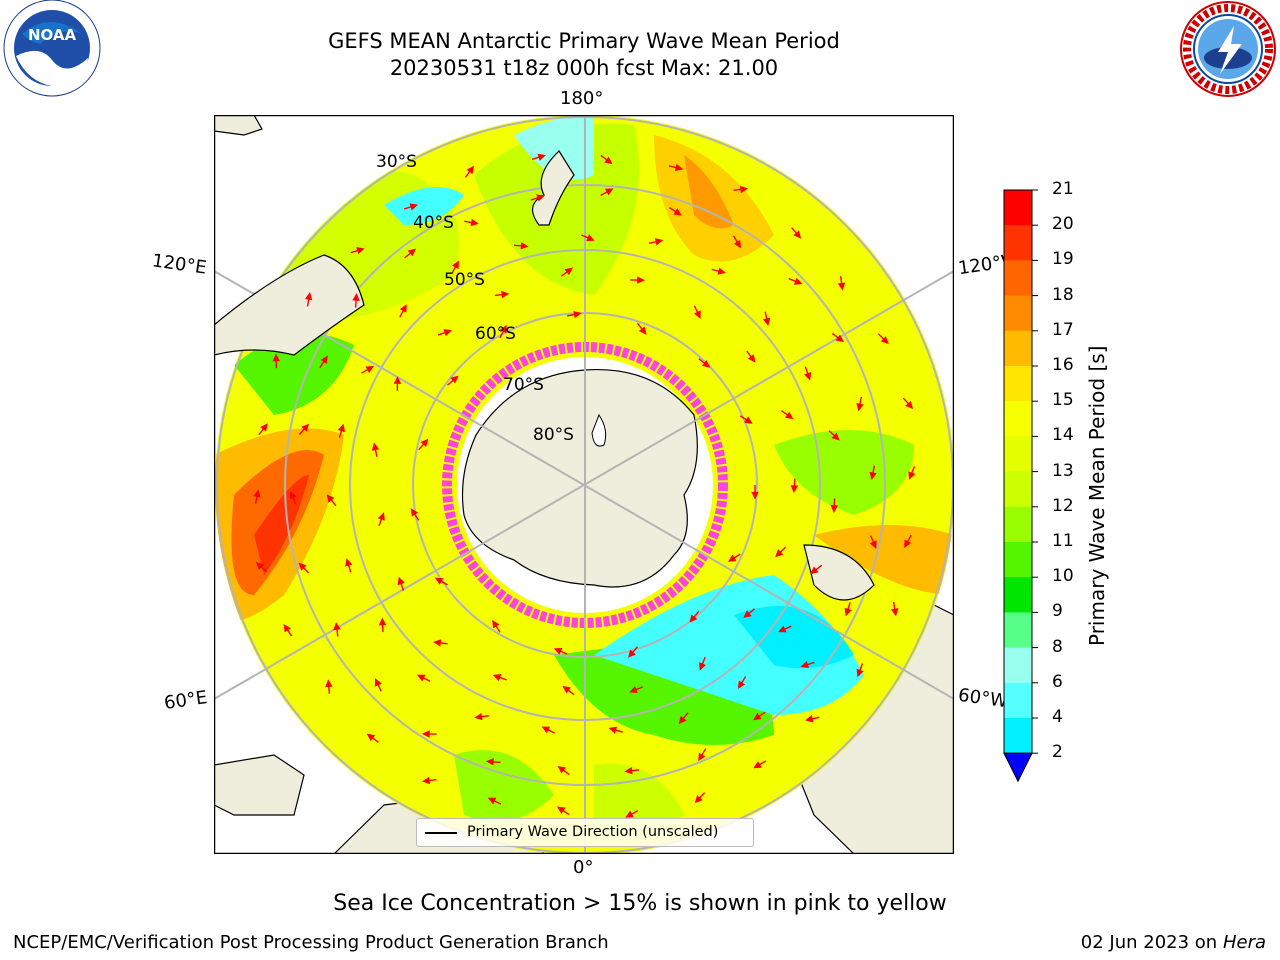 The image size is (1280, 960). What do you see at coordinates (593, 832) in the screenshot?
I see `legend-text: Primary Wave Direction (unscaled)` at bounding box center [593, 832].